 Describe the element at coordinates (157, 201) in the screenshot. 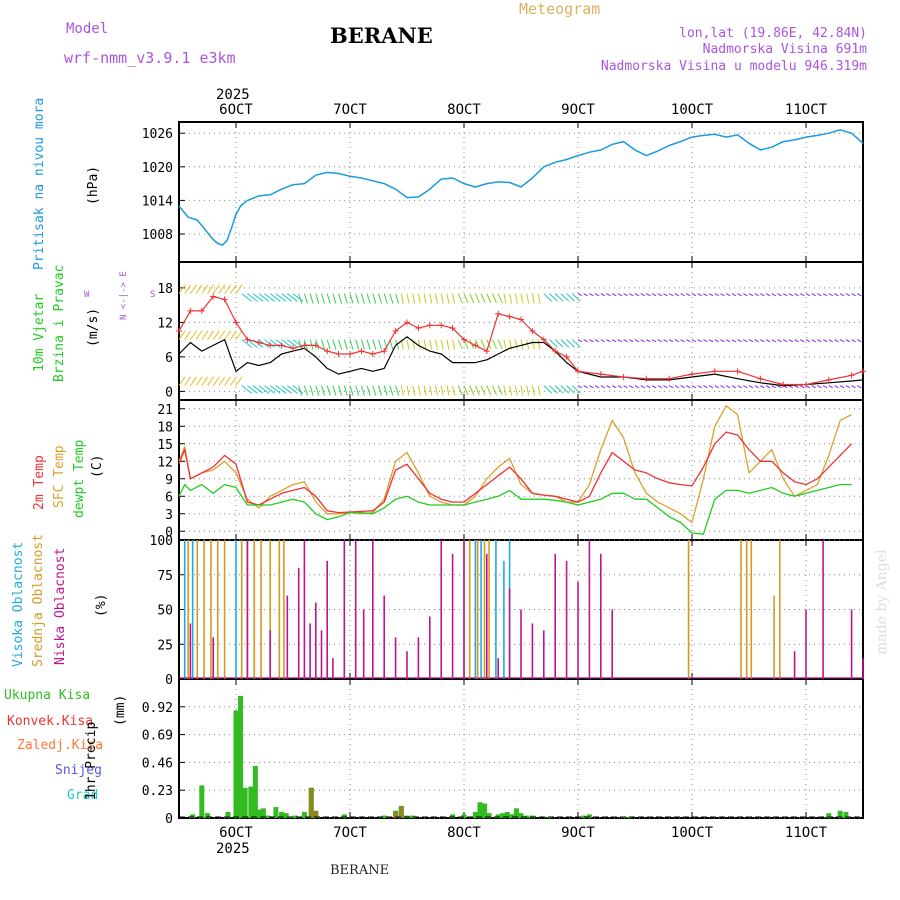

I see `y-tick-label: 1014` at that location.